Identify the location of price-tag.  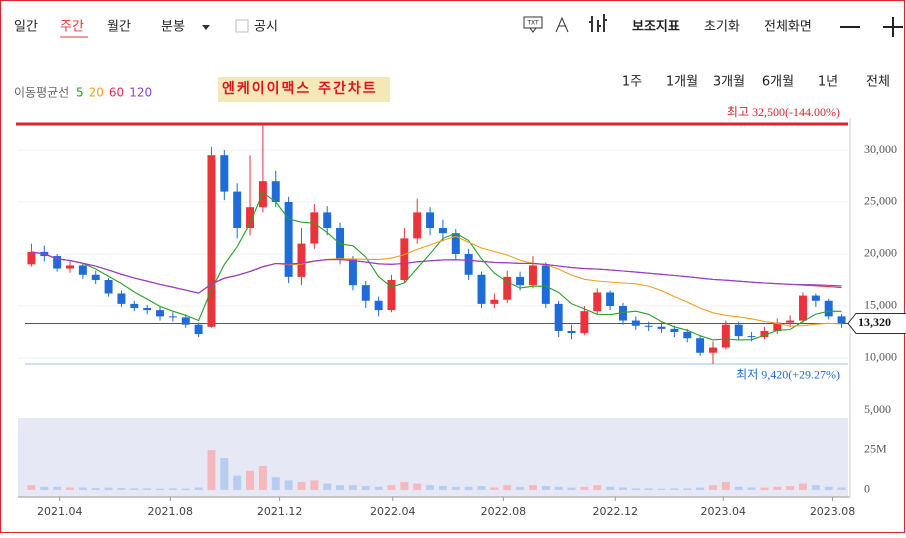
(876, 323).